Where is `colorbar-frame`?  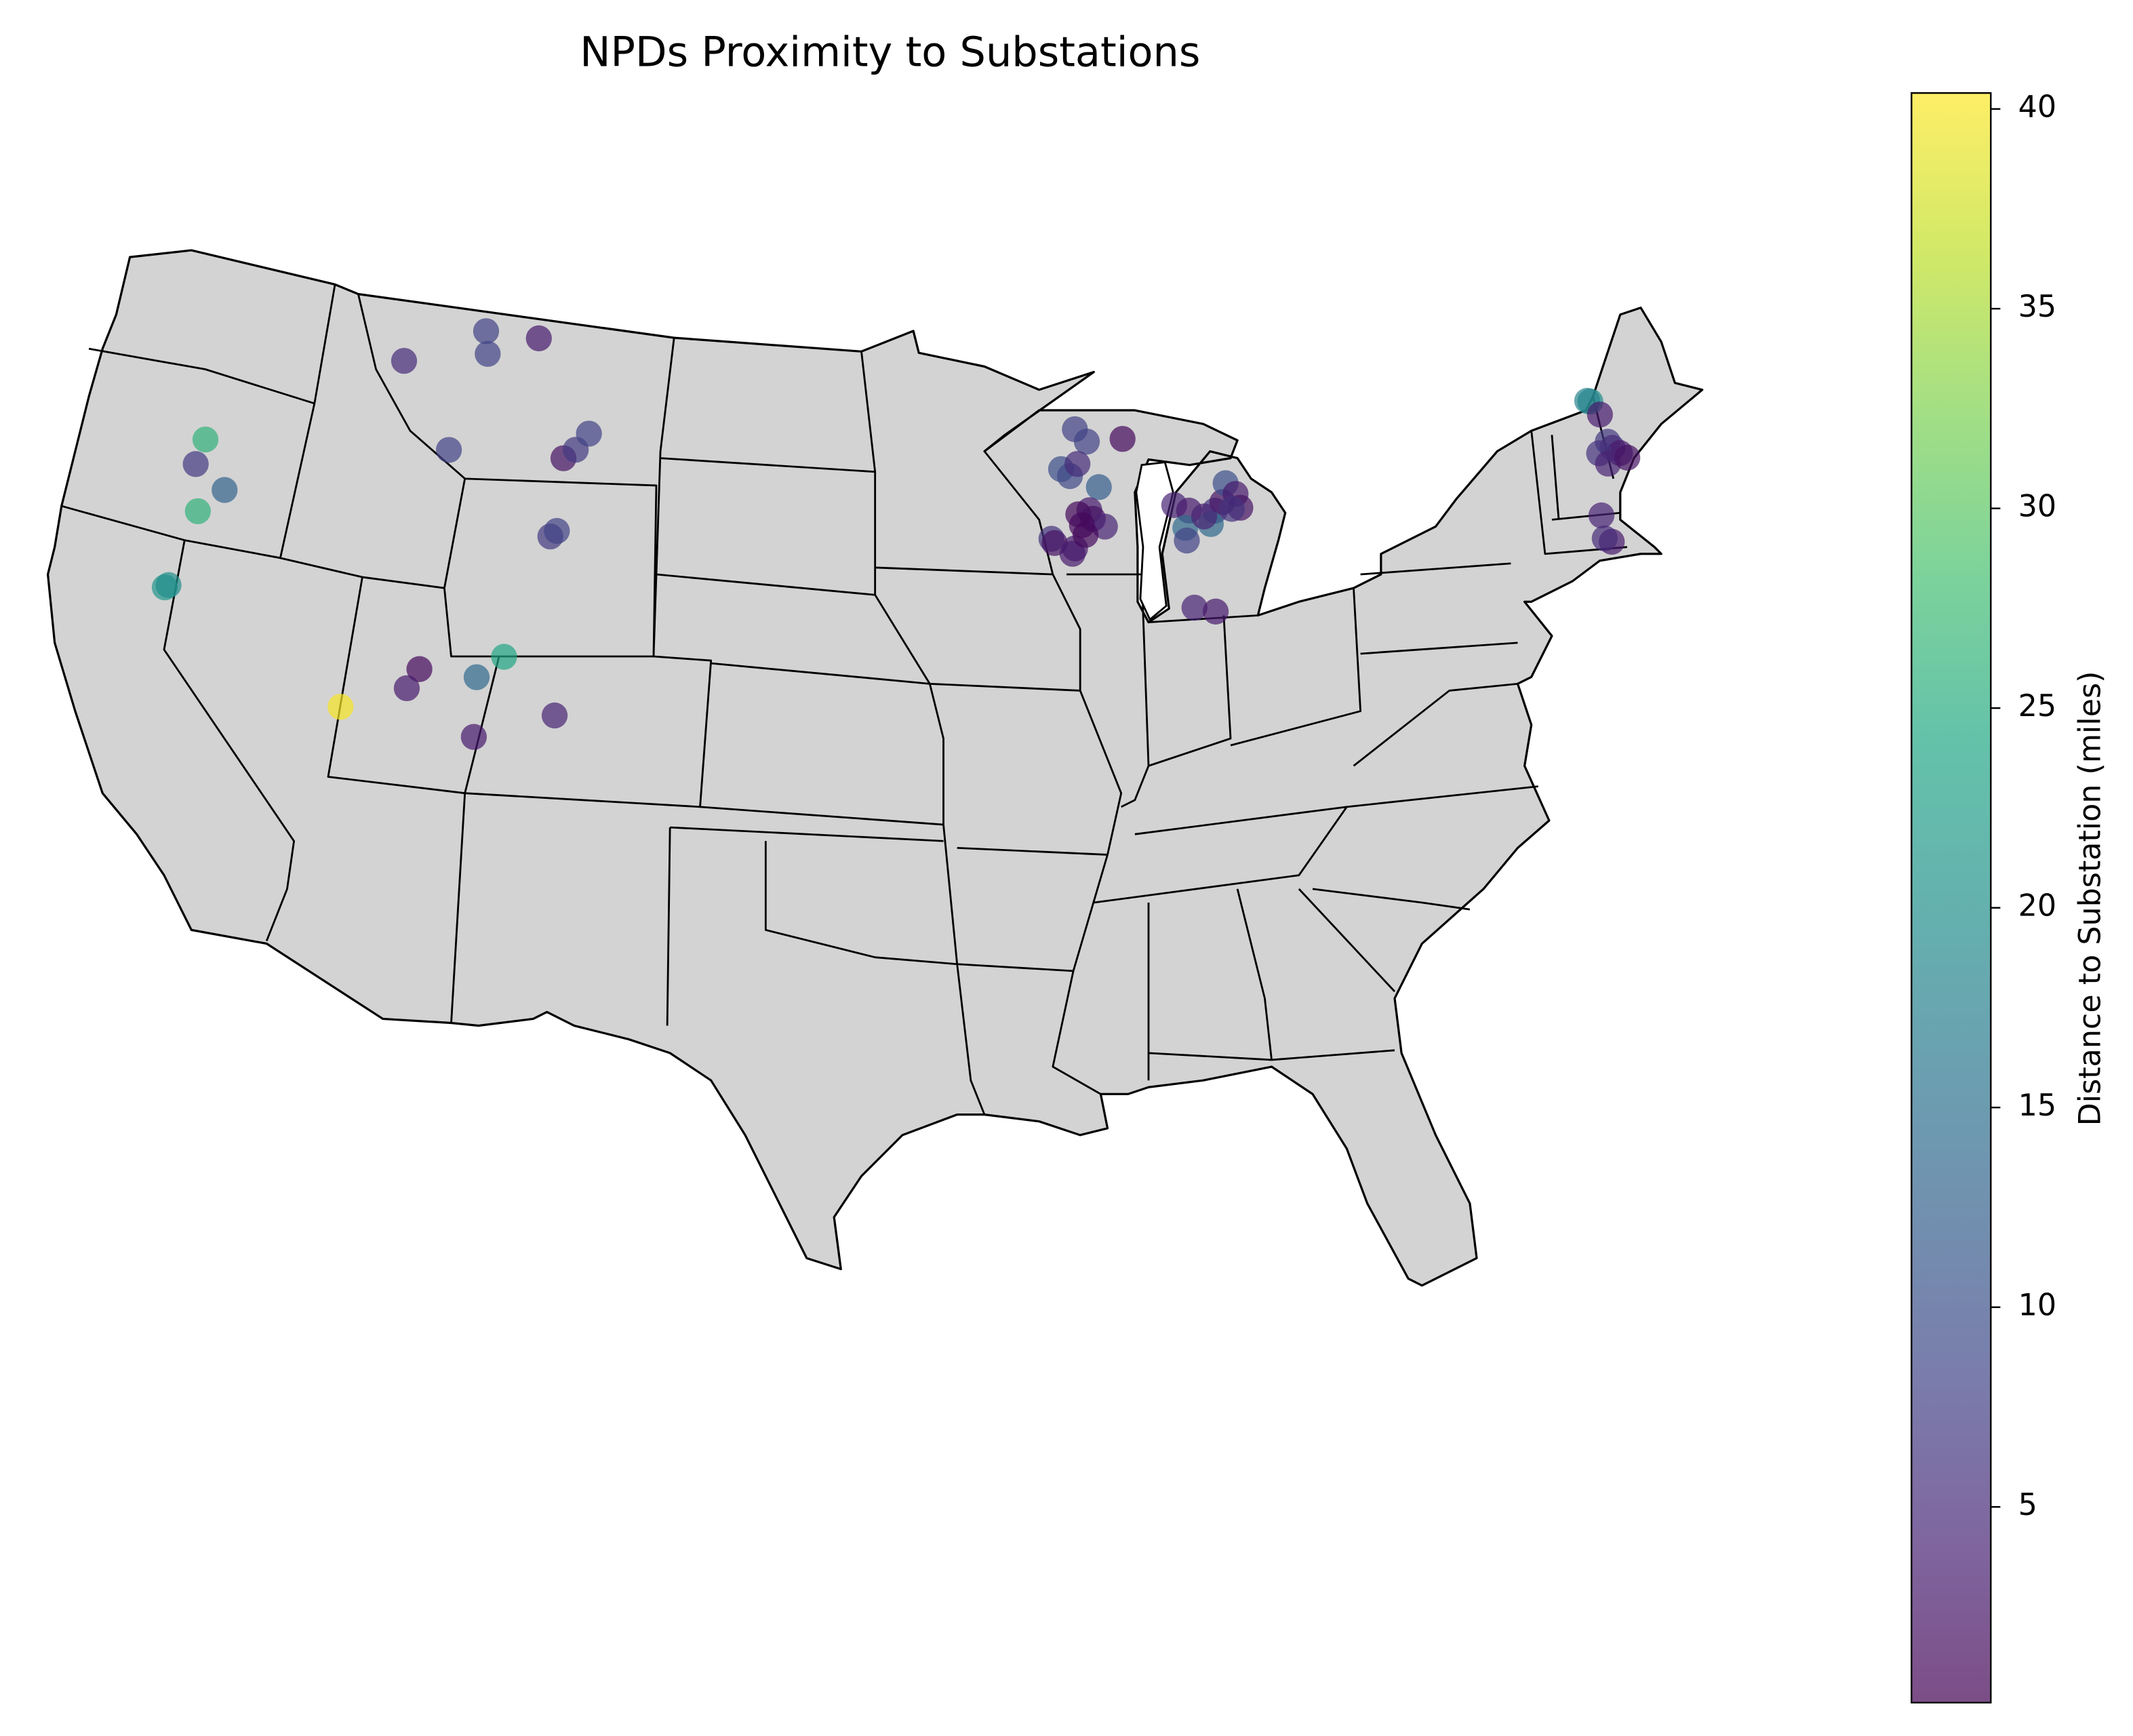 colorbar-frame is located at coordinates (1951, 898).